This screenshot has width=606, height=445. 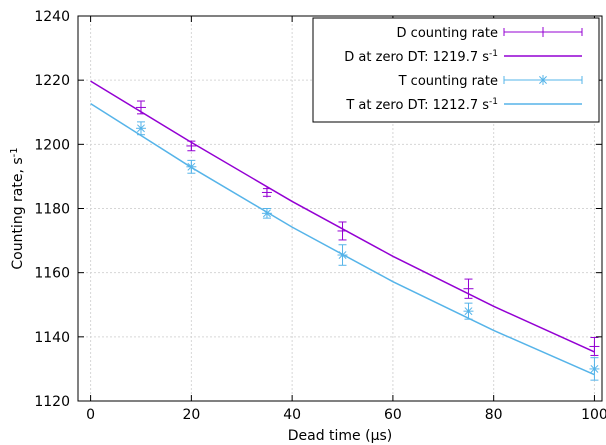 What do you see at coordinates (393, 415) in the screenshot?
I see `x-tick-label: 60` at bounding box center [393, 415].